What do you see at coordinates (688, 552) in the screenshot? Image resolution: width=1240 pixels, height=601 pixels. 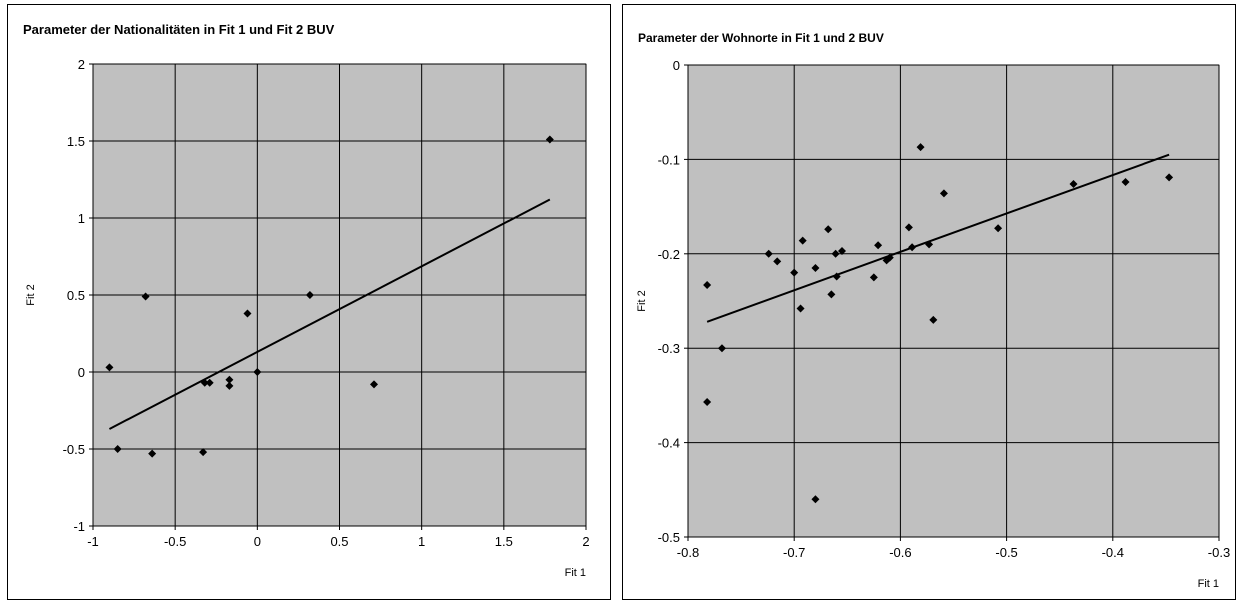 I see `x-tick-label: -0.8` at bounding box center [688, 552].